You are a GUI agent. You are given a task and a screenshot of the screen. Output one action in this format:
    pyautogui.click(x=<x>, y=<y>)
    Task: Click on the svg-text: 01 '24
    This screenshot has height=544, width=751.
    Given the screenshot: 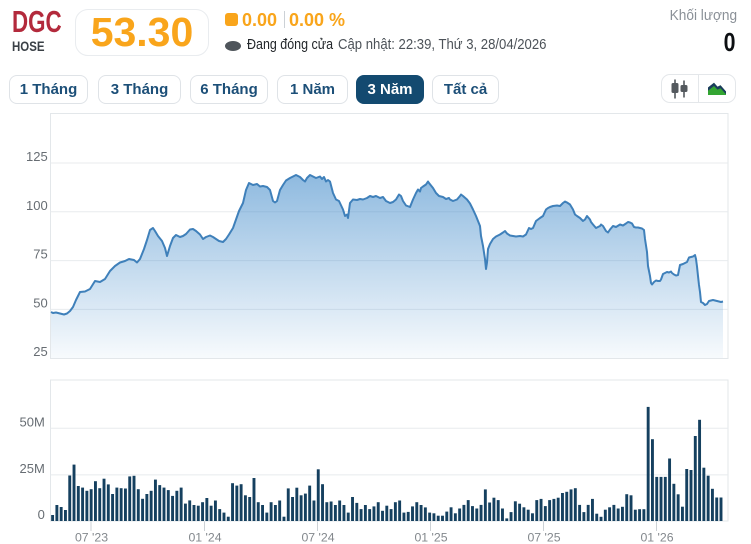 What is the action you would take?
    pyautogui.click(x=204, y=537)
    